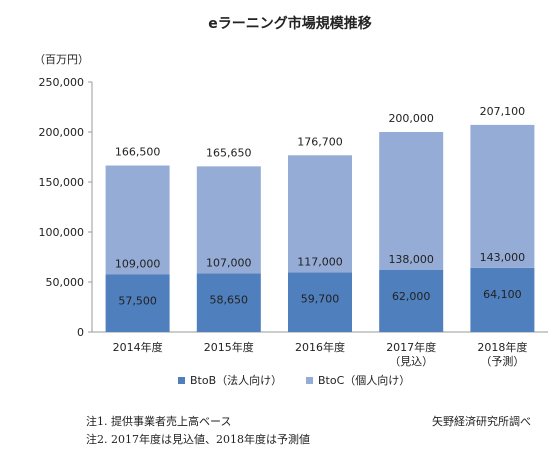  Describe the element at coordinates (138, 264) in the screenshot. I see `btoc-value-label: 109,000` at that location.